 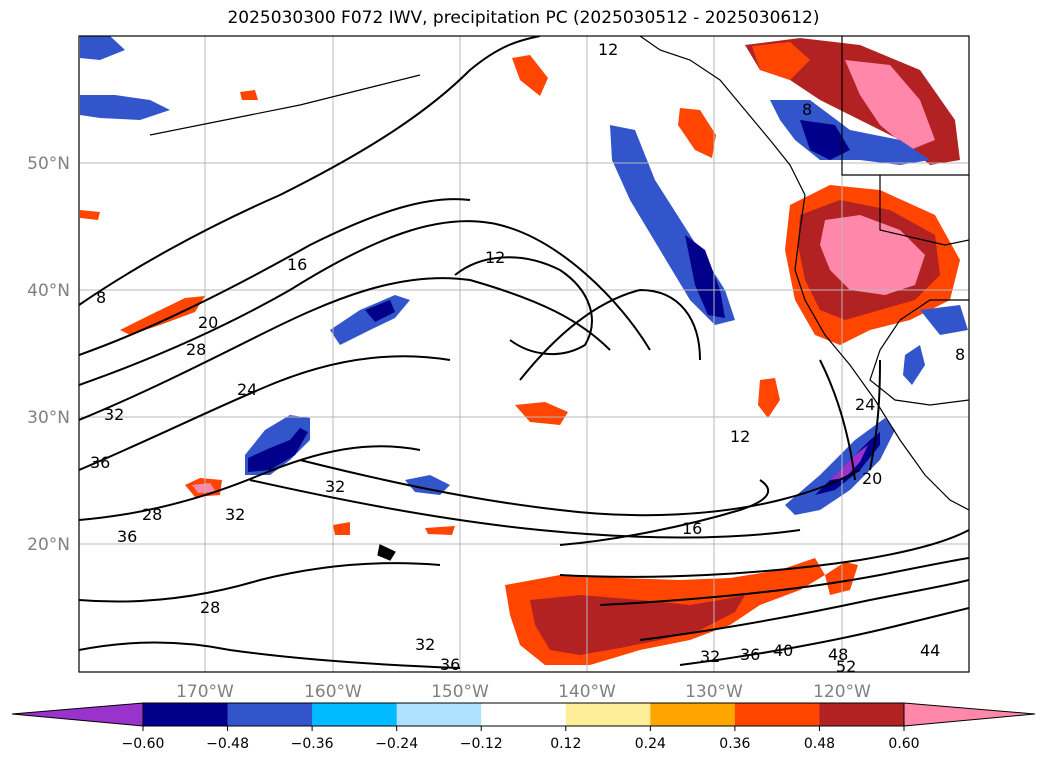 What do you see at coordinates (205, 692) in the screenshot?
I see `lon-label-170w: 170°W` at bounding box center [205, 692].